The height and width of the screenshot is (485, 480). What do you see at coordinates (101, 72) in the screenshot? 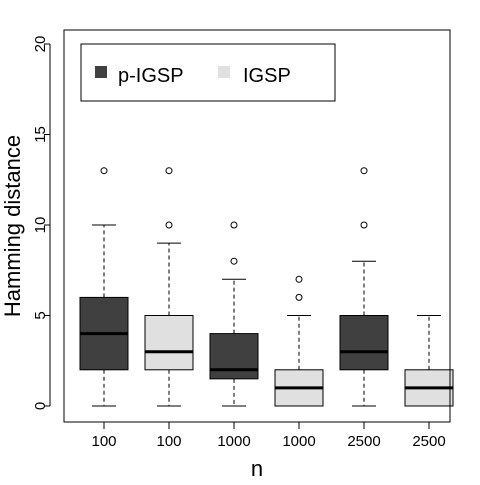
I see `legend-swatch-p-igsp` at bounding box center [101, 72].